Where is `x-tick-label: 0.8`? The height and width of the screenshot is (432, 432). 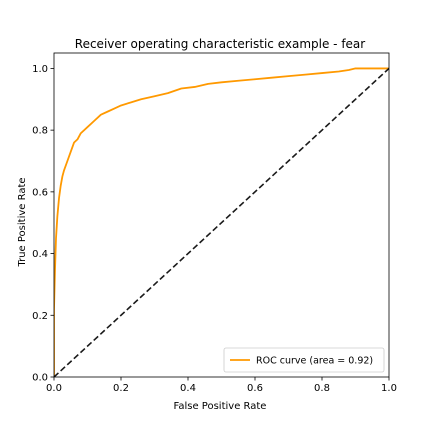
x-tick-label: 0.8 is located at coordinates (322, 388).